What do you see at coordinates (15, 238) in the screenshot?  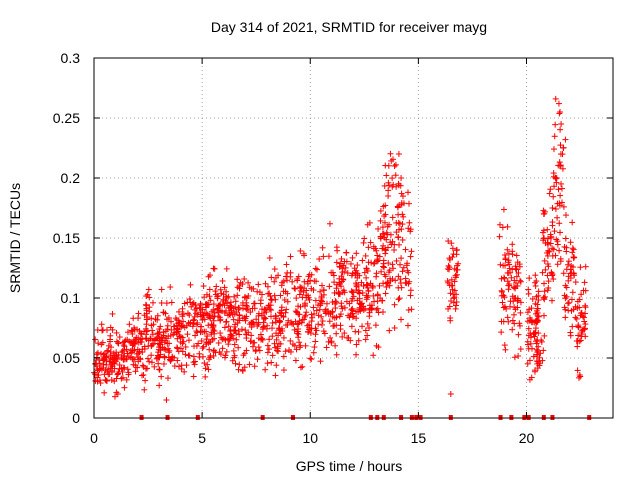 I see `y-axis-label: SRMTID / TECUs` at bounding box center [15, 238].